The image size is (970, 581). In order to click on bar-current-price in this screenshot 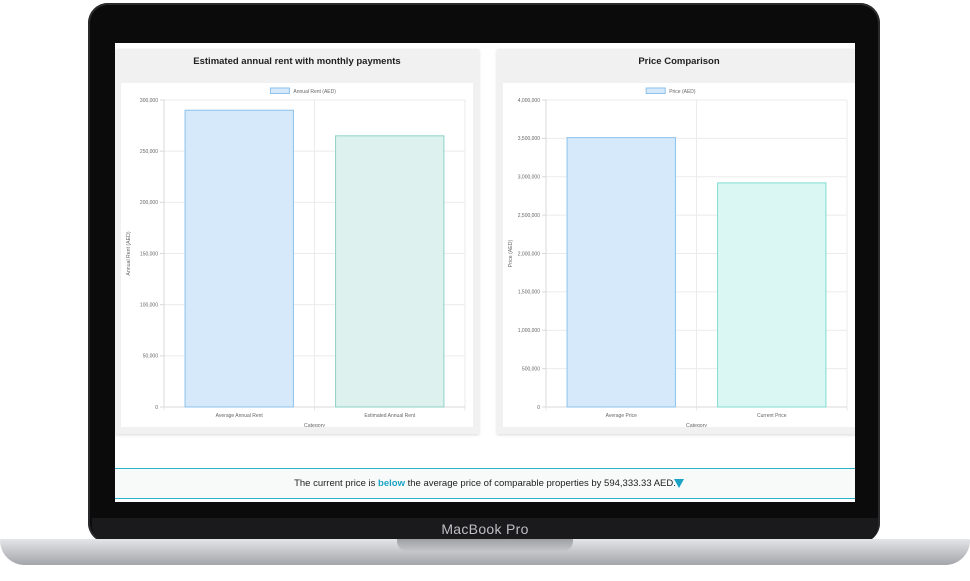, I will do `click(772, 295)`.